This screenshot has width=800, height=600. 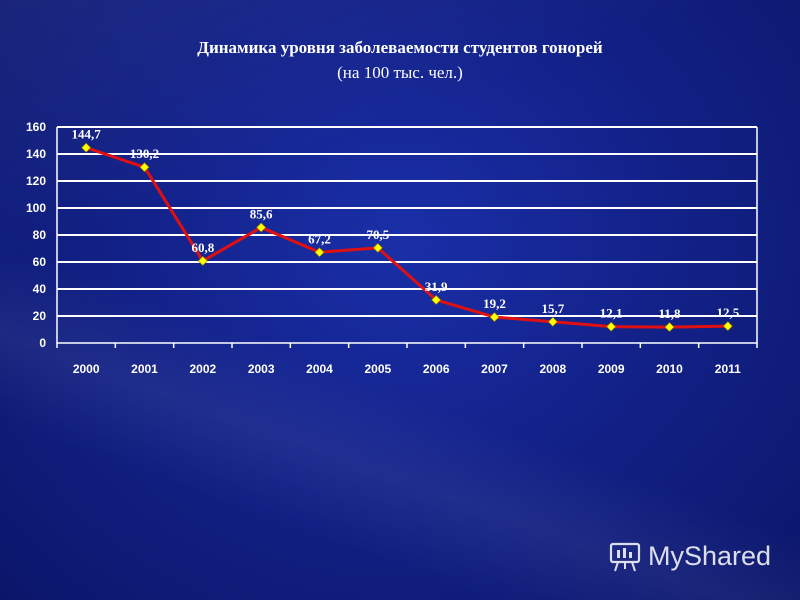 What do you see at coordinates (377, 369) in the screenshot?
I see `x-tick-label: 2005` at bounding box center [377, 369].